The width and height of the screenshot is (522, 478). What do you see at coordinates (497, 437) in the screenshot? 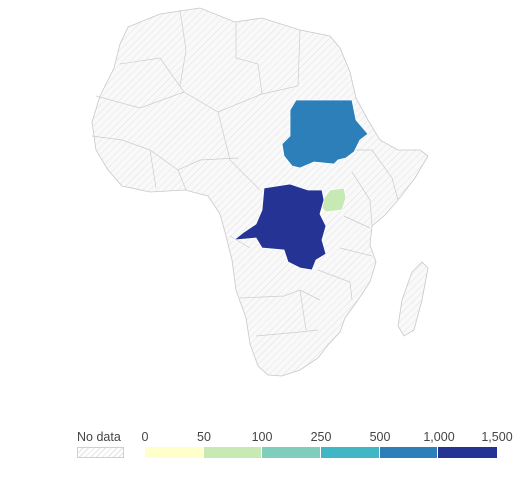
I see `legend-tick-1500: 1,500` at bounding box center [497, 437].